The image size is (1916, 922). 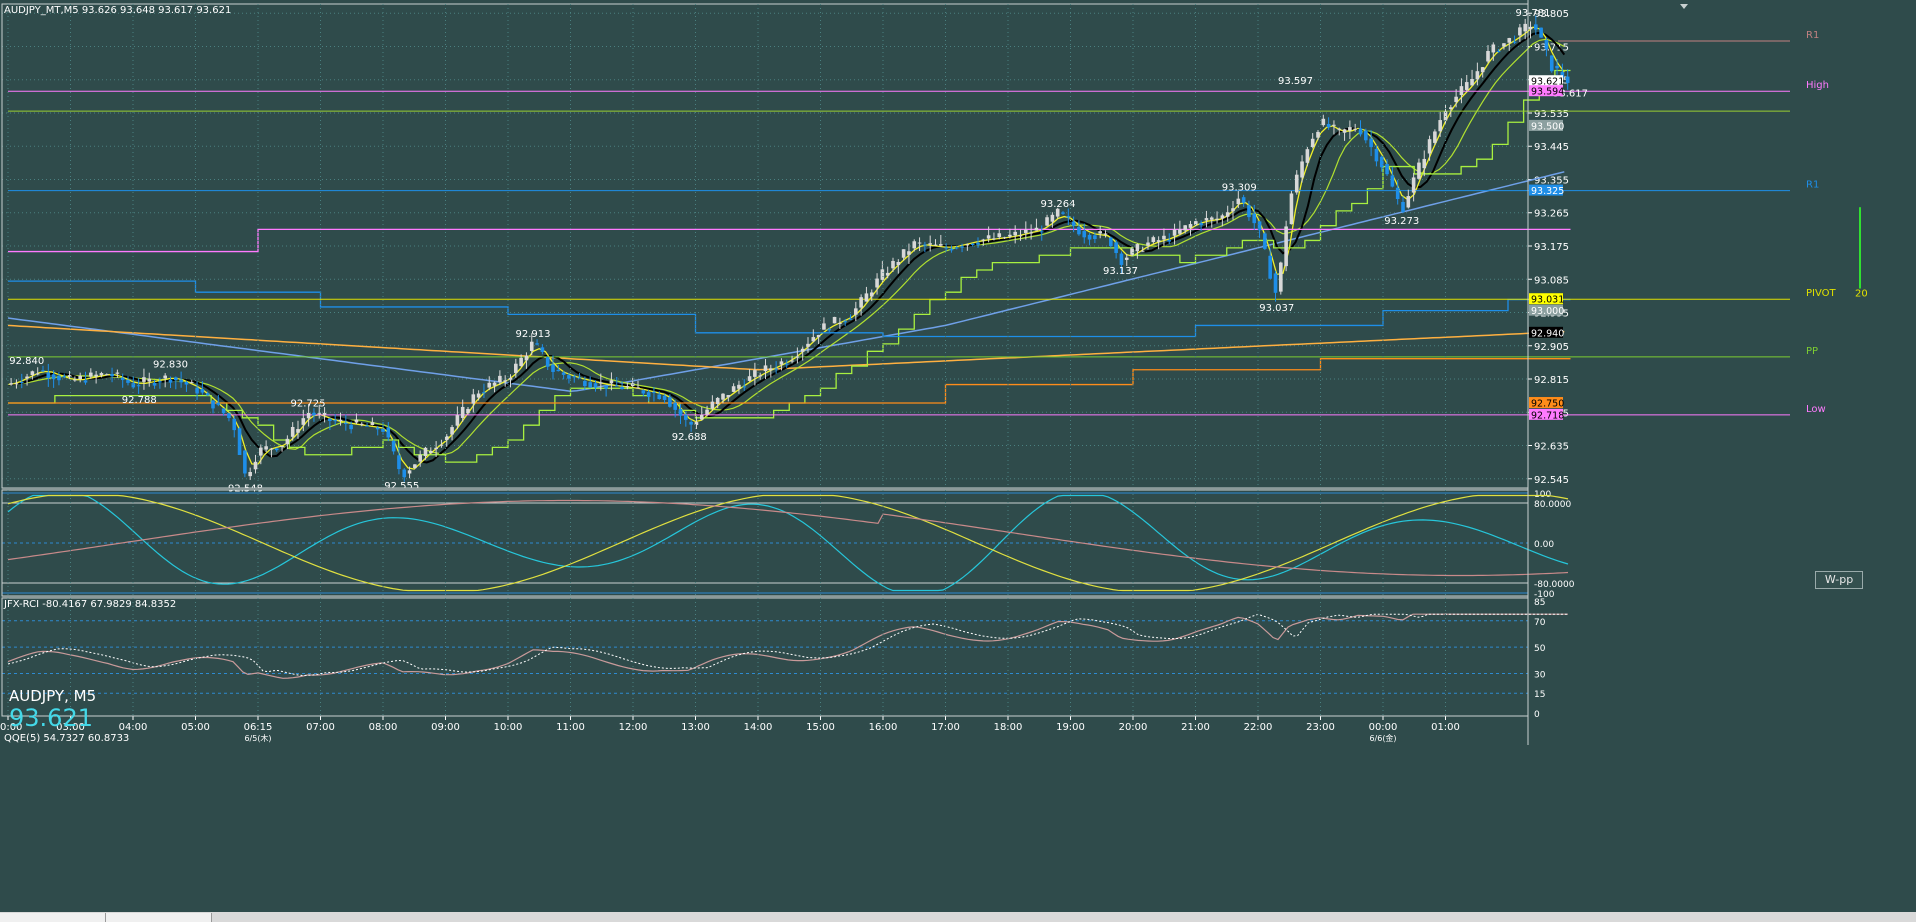 I want to click on x-tick-label: 04:00, so click(x=133, y=727).